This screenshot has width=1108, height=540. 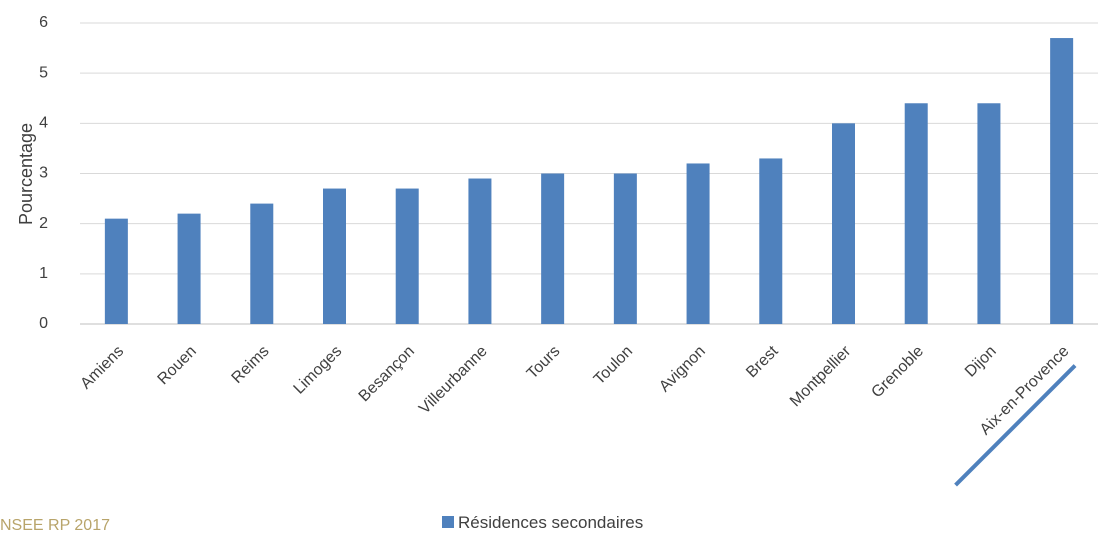 I want to click on x-tick-label: Grenoble, so click(x=897, y=372).